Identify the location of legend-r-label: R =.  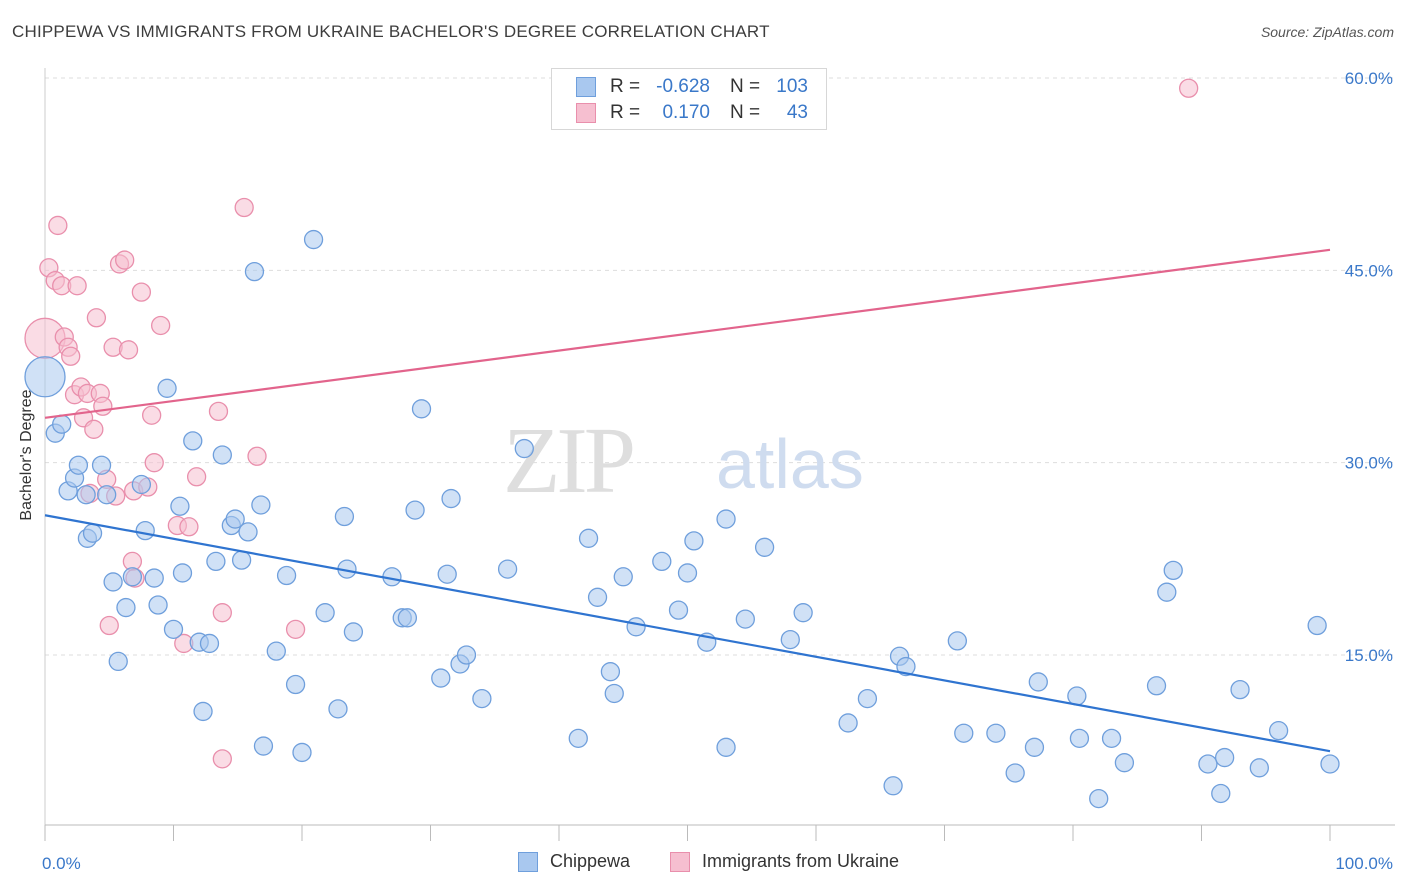
(625, 112).